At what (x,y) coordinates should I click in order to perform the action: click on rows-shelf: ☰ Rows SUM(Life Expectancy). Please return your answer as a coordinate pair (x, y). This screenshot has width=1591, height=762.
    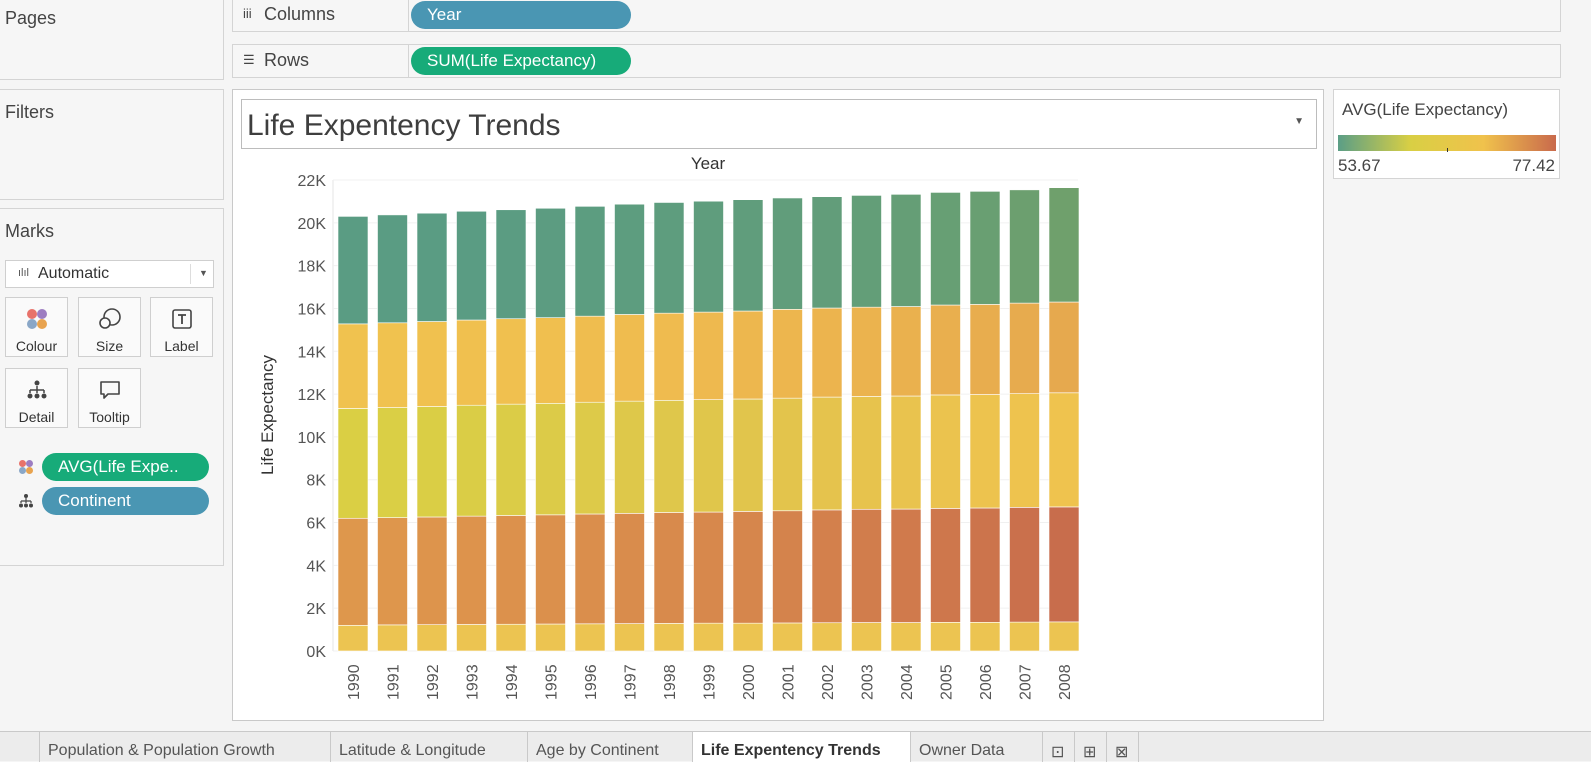
    Looking at the image, I should click on (896, 61).